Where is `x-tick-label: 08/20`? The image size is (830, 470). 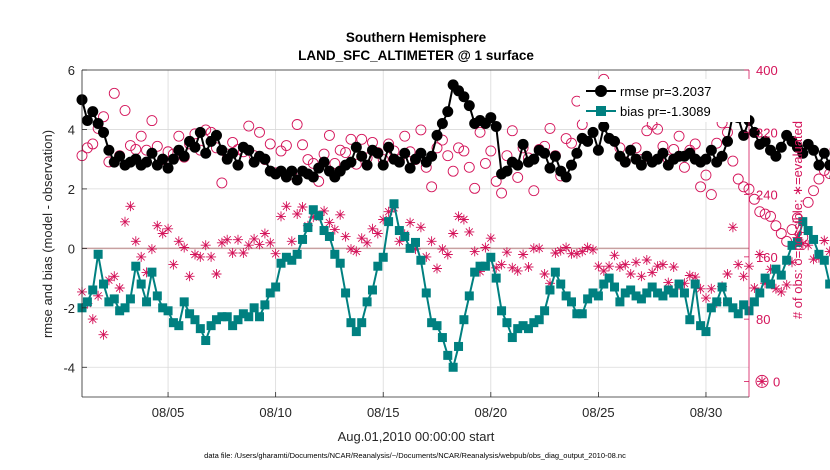 x-tick-label: 08/20 is located at coordinates (491, 412).